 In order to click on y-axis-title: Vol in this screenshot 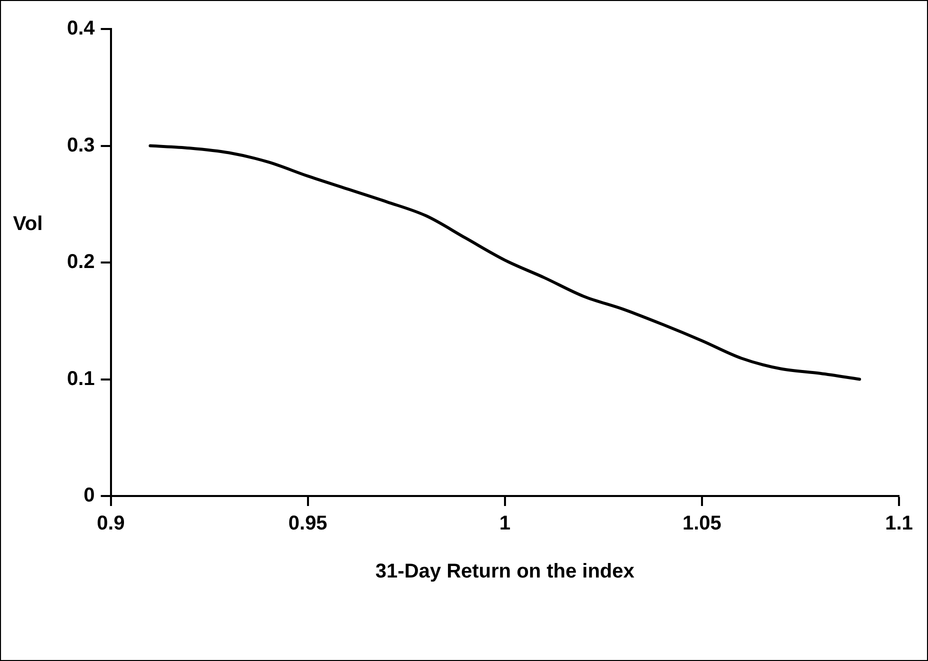, I will do `click(28, 224)`.